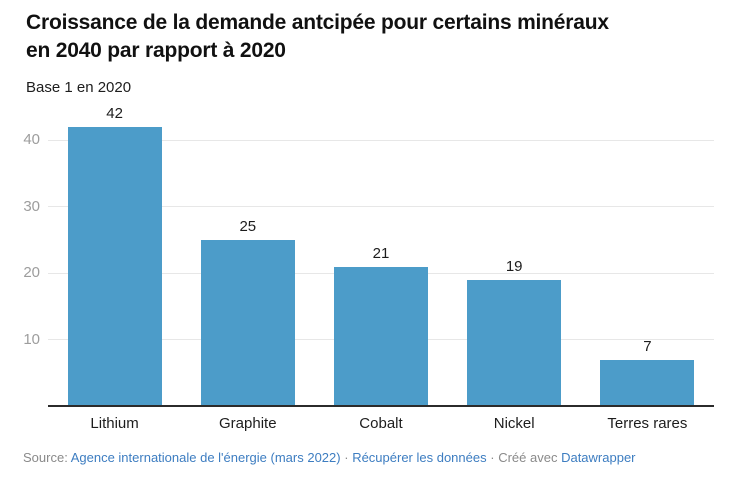  Describe the element at coordinates (114, 113) in the screenshot. I see `bar-value-label: 42` at that location.